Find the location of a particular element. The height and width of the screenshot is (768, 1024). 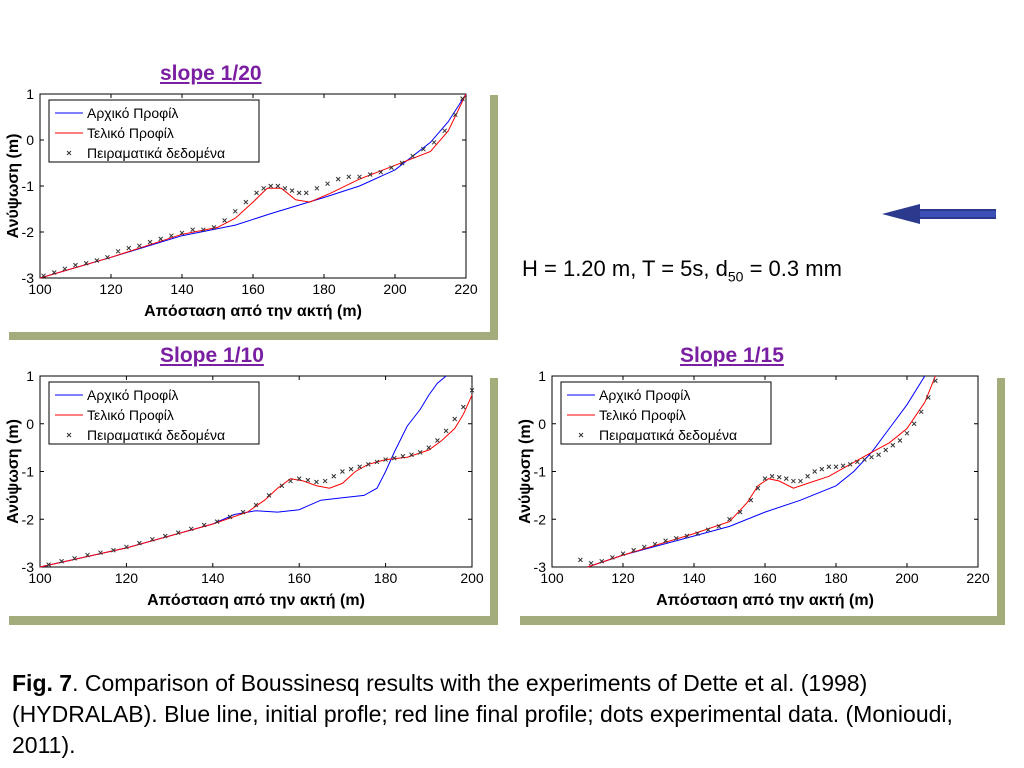

grain-size-subscript: 50 is located at coordinates (735, 276).